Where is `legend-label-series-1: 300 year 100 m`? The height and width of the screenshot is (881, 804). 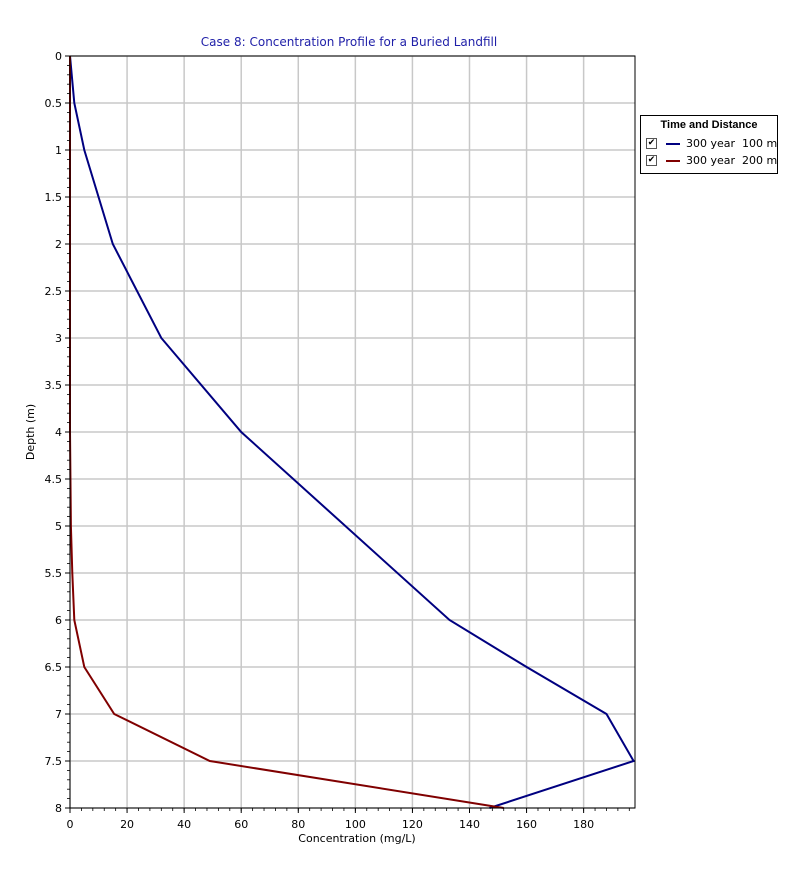 legend-label-series-1: 300 year 100 m is located at coordinates (732, 143).